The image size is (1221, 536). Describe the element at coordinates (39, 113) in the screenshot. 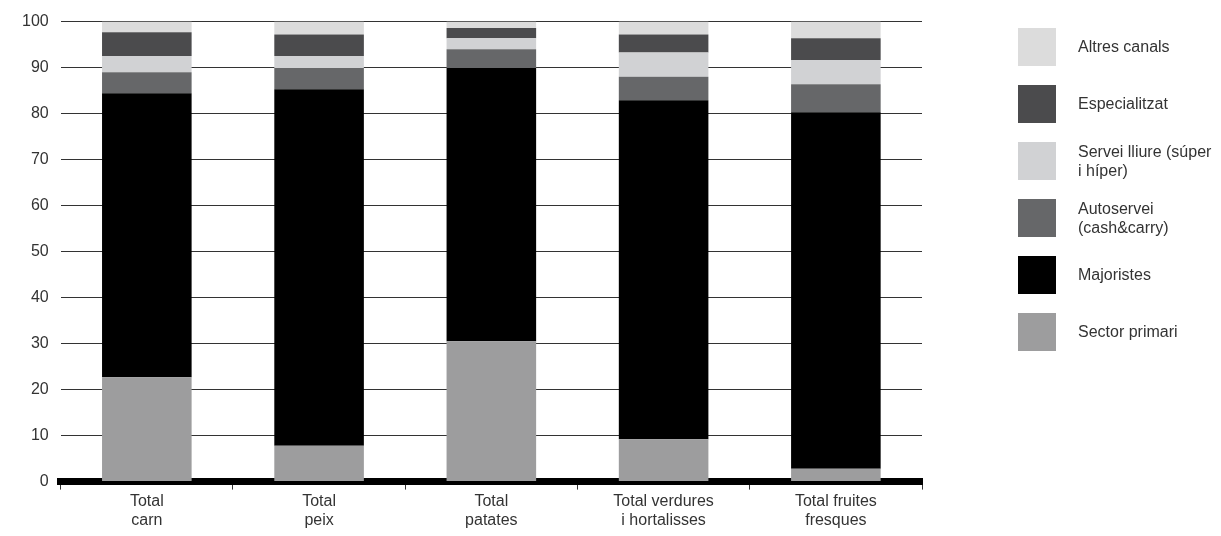

I see `y-tick-label: 80` at that location.